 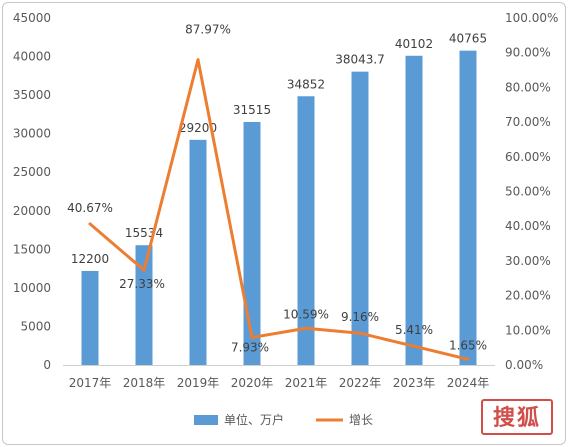 I want to click on legend-label-line: 增长, so click(x=361, y=420).